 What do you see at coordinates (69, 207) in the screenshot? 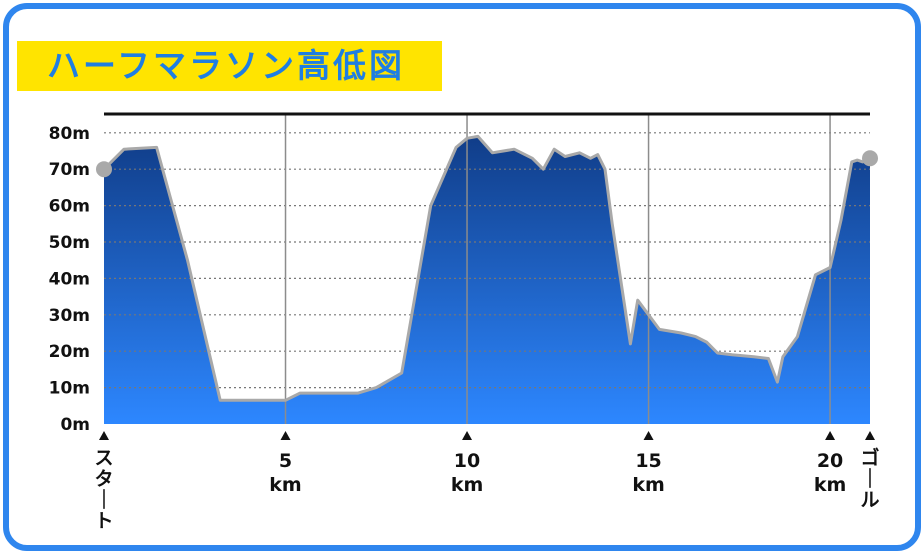
I see `y-tick-label: 60m` at bounding box center [69, 207].